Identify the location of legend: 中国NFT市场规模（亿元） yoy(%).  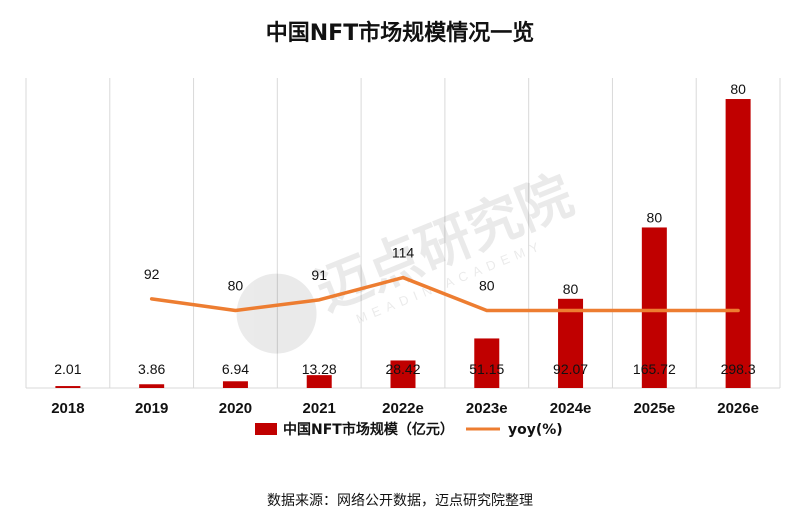
(409, 429).